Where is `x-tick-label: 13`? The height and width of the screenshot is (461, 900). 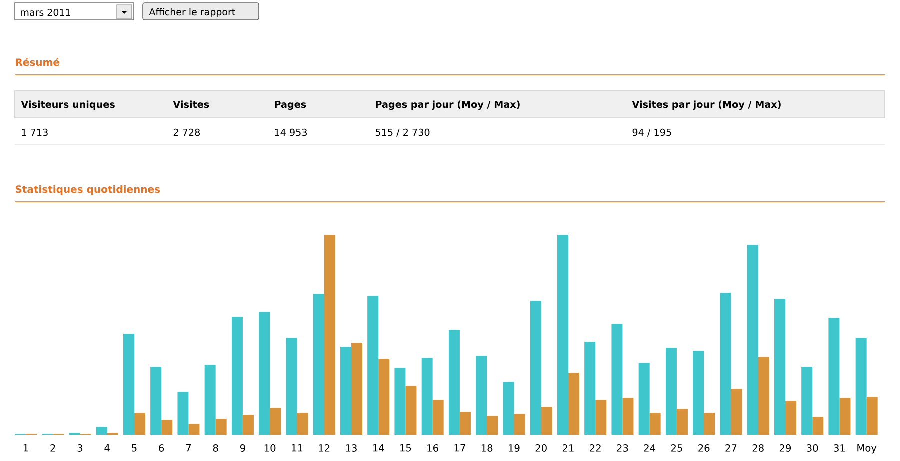
x-tick-label: 13 is located at coordinates (351, 448).